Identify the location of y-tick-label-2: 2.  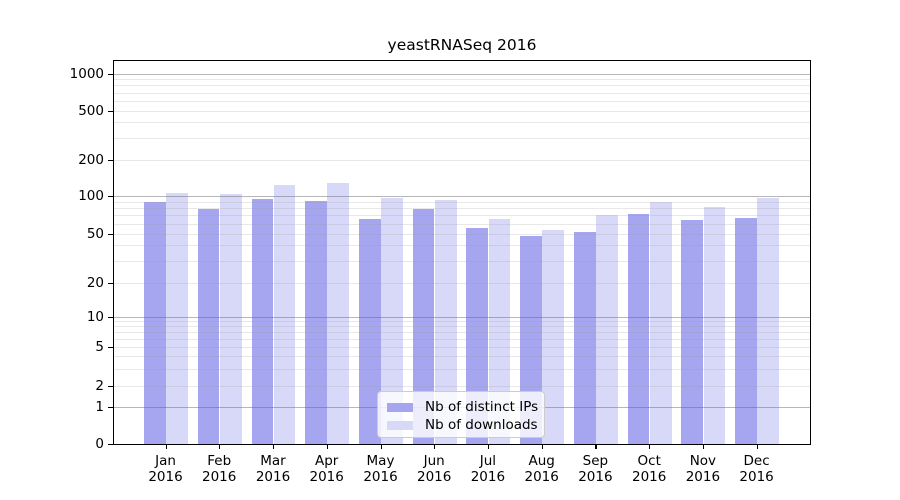
(99, 385).